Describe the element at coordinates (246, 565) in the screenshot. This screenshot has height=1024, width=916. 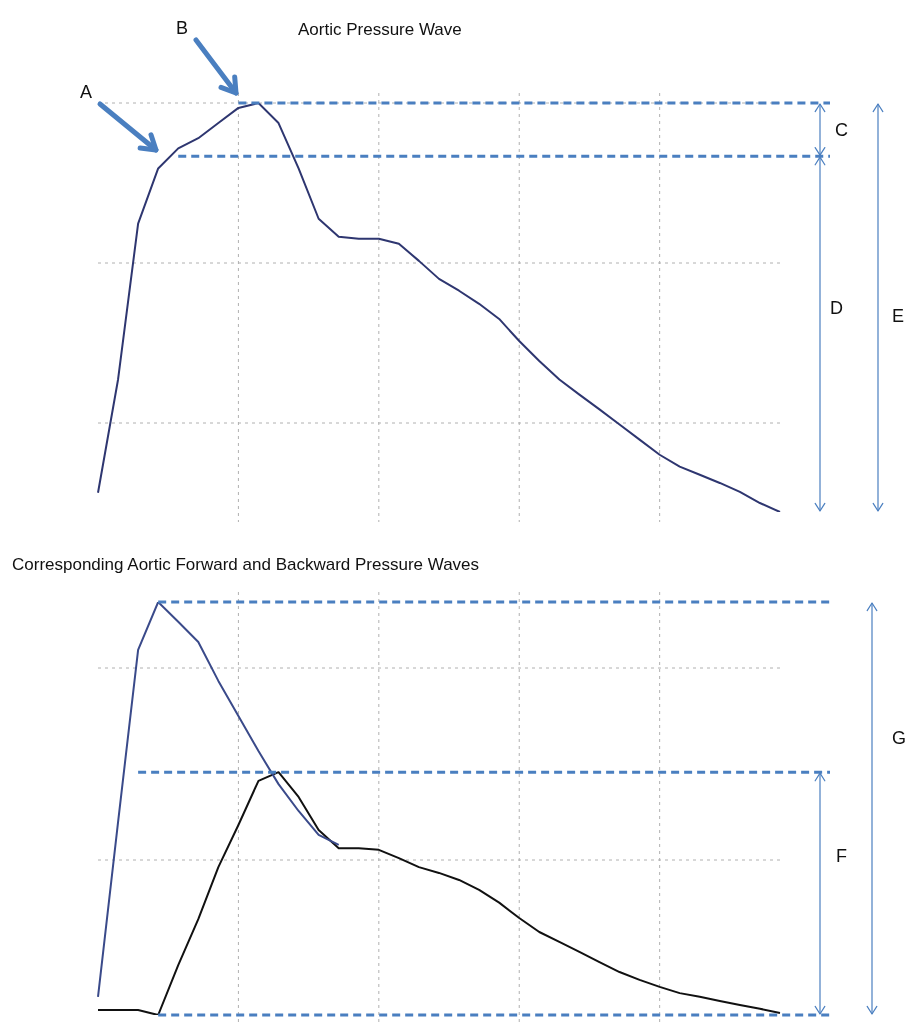
I see `chart-title: Corresponding Aortic Forward and Backward Pressure Waves` at that location.